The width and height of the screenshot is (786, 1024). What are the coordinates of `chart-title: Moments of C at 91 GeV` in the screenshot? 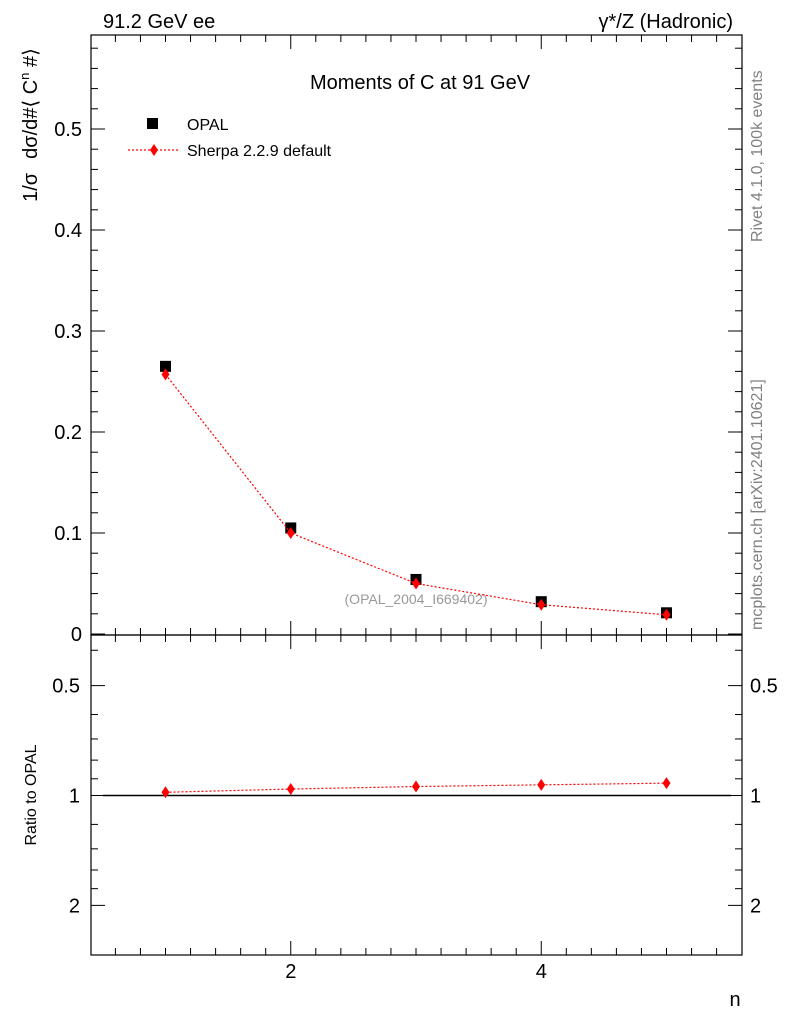 It's located at (420, 83).